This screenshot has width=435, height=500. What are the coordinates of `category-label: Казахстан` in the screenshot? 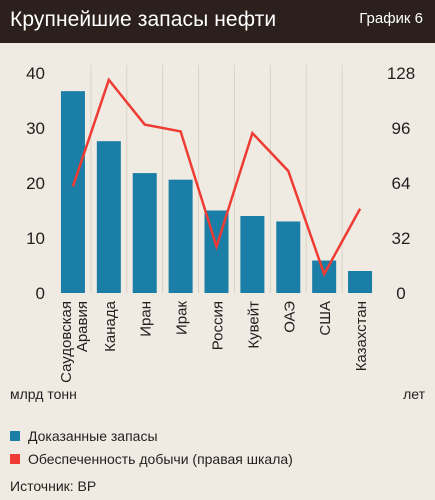 It's located at (361, 336).